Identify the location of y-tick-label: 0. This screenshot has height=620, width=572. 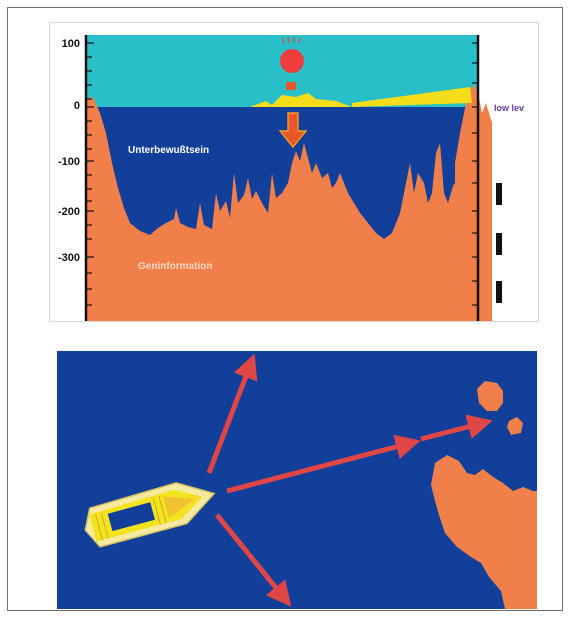
(77, 106).